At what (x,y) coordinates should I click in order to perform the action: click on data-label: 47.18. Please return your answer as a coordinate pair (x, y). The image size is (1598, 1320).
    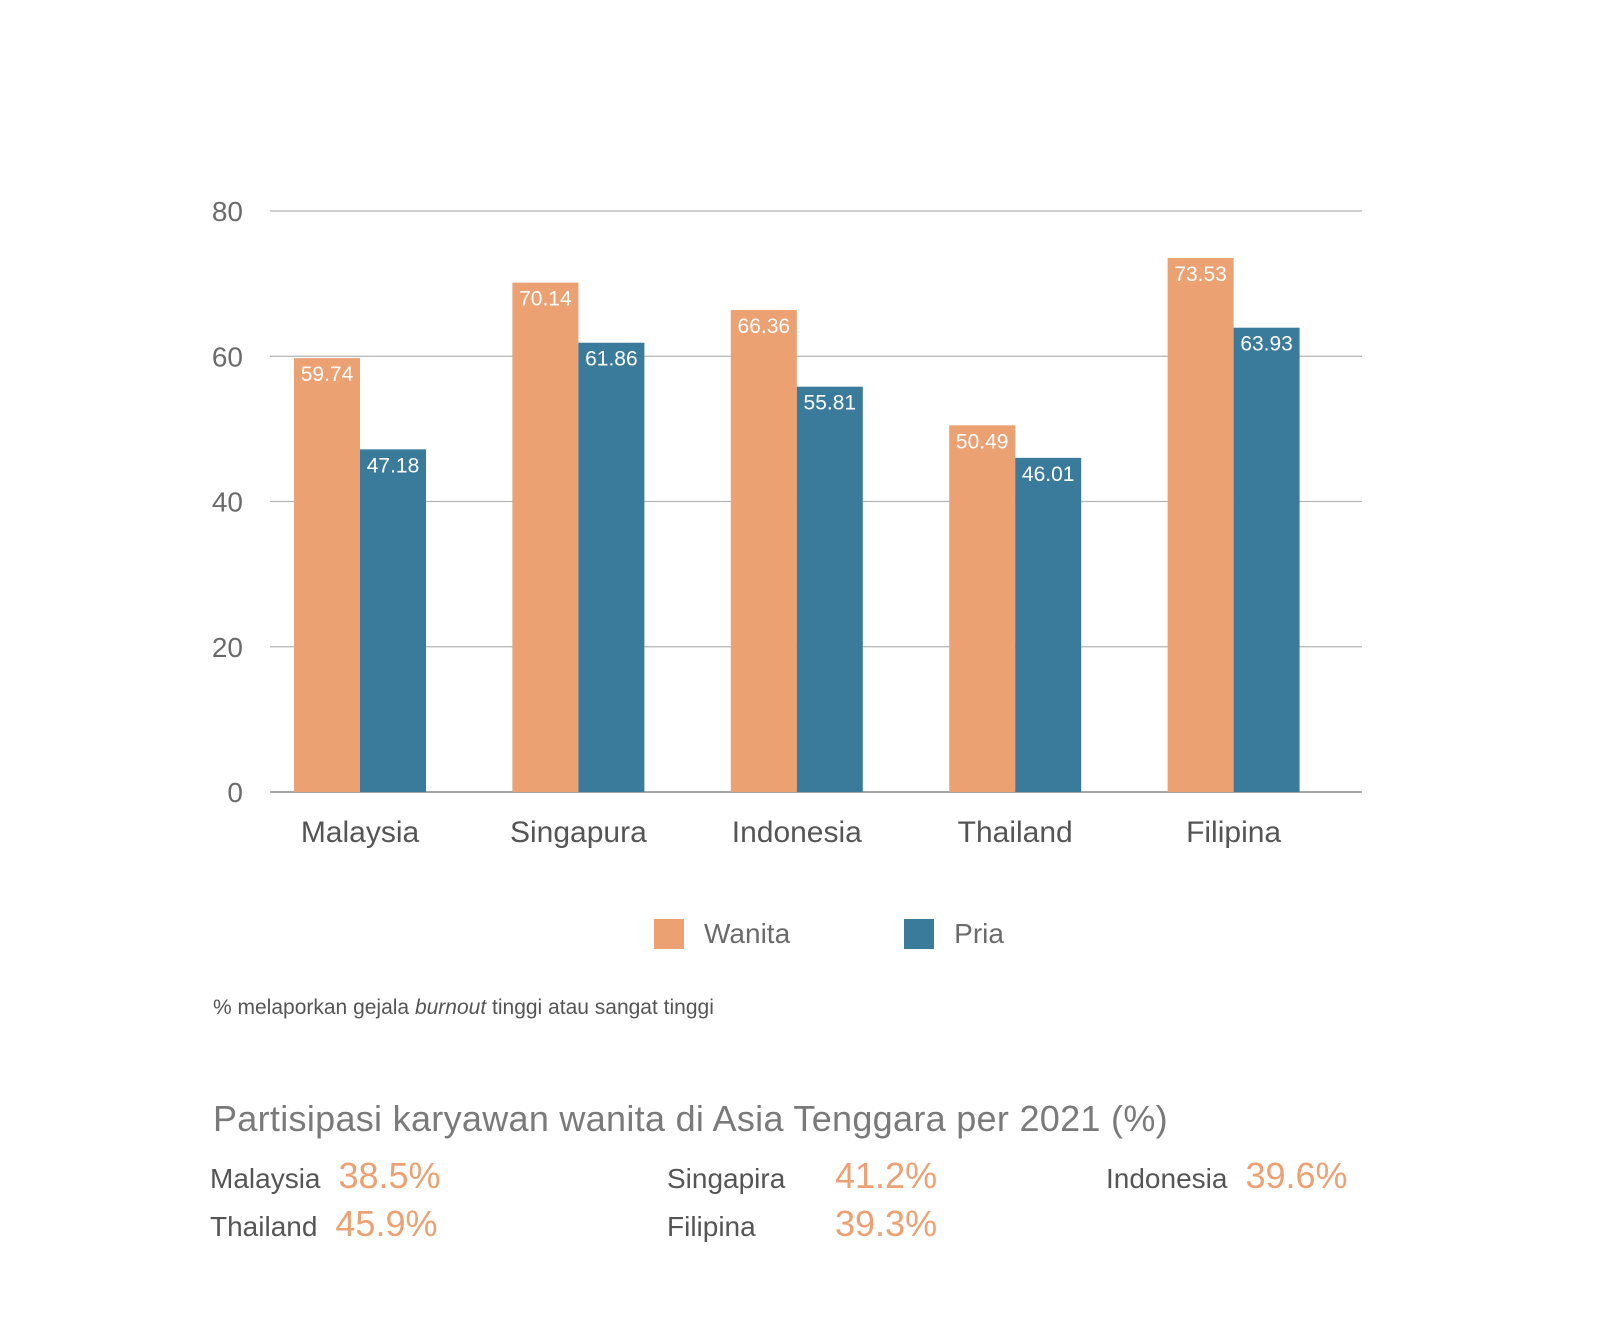
    Looking at the image, I should click on (393, 465).